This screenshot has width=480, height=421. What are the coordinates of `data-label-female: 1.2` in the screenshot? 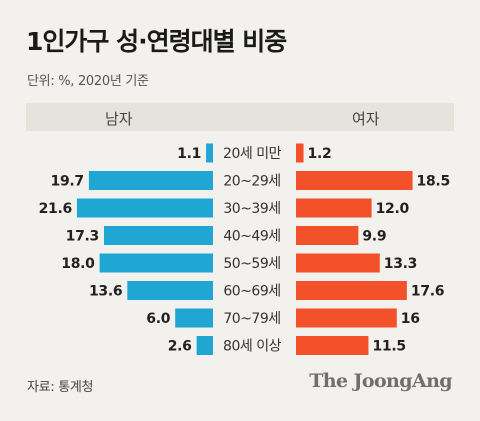 It's located at (320, 154).